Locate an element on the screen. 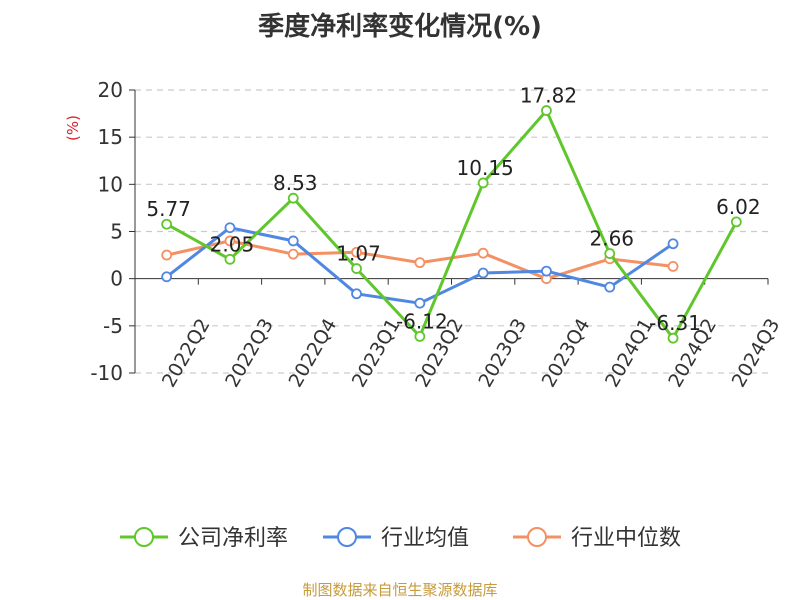 The width and height of the screenshot is (800, 600). y-tick-label: -10 is located at coordinates (106, 373).